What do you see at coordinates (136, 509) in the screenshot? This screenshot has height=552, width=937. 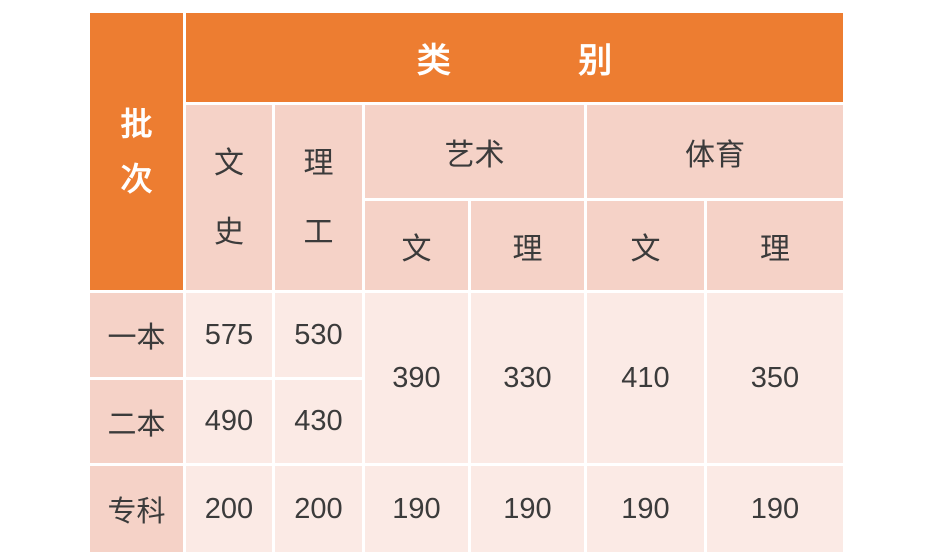 I see `row-label-vocational: 专科` at bounding box center [136, 509].